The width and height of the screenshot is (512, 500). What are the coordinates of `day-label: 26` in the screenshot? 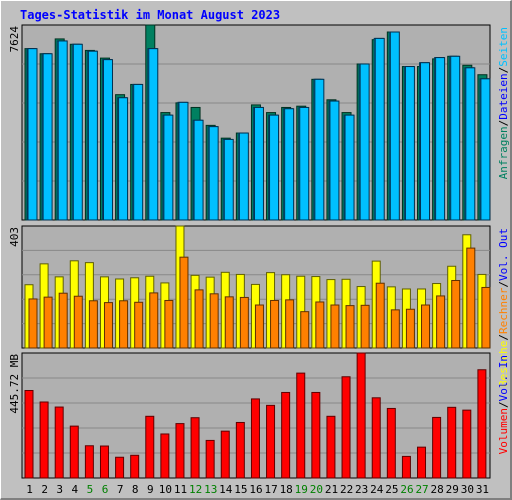 It's located at (406, 489).